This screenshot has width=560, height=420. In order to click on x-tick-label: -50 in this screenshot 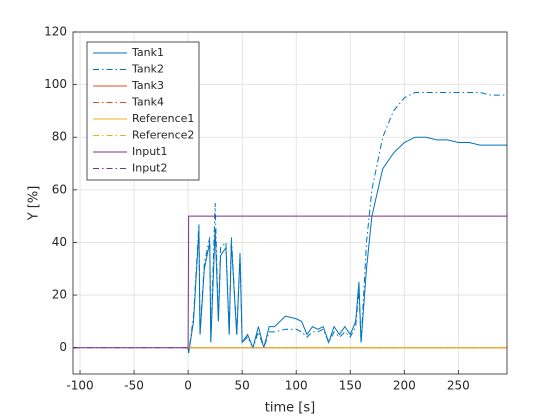, I will do `click(134, 386)`.